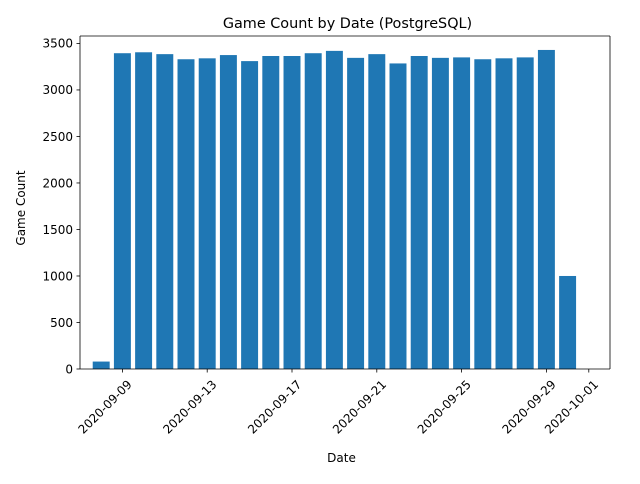 The image size is (640, 484). I want to click on y-tick-label: 0, so click(69, 369).